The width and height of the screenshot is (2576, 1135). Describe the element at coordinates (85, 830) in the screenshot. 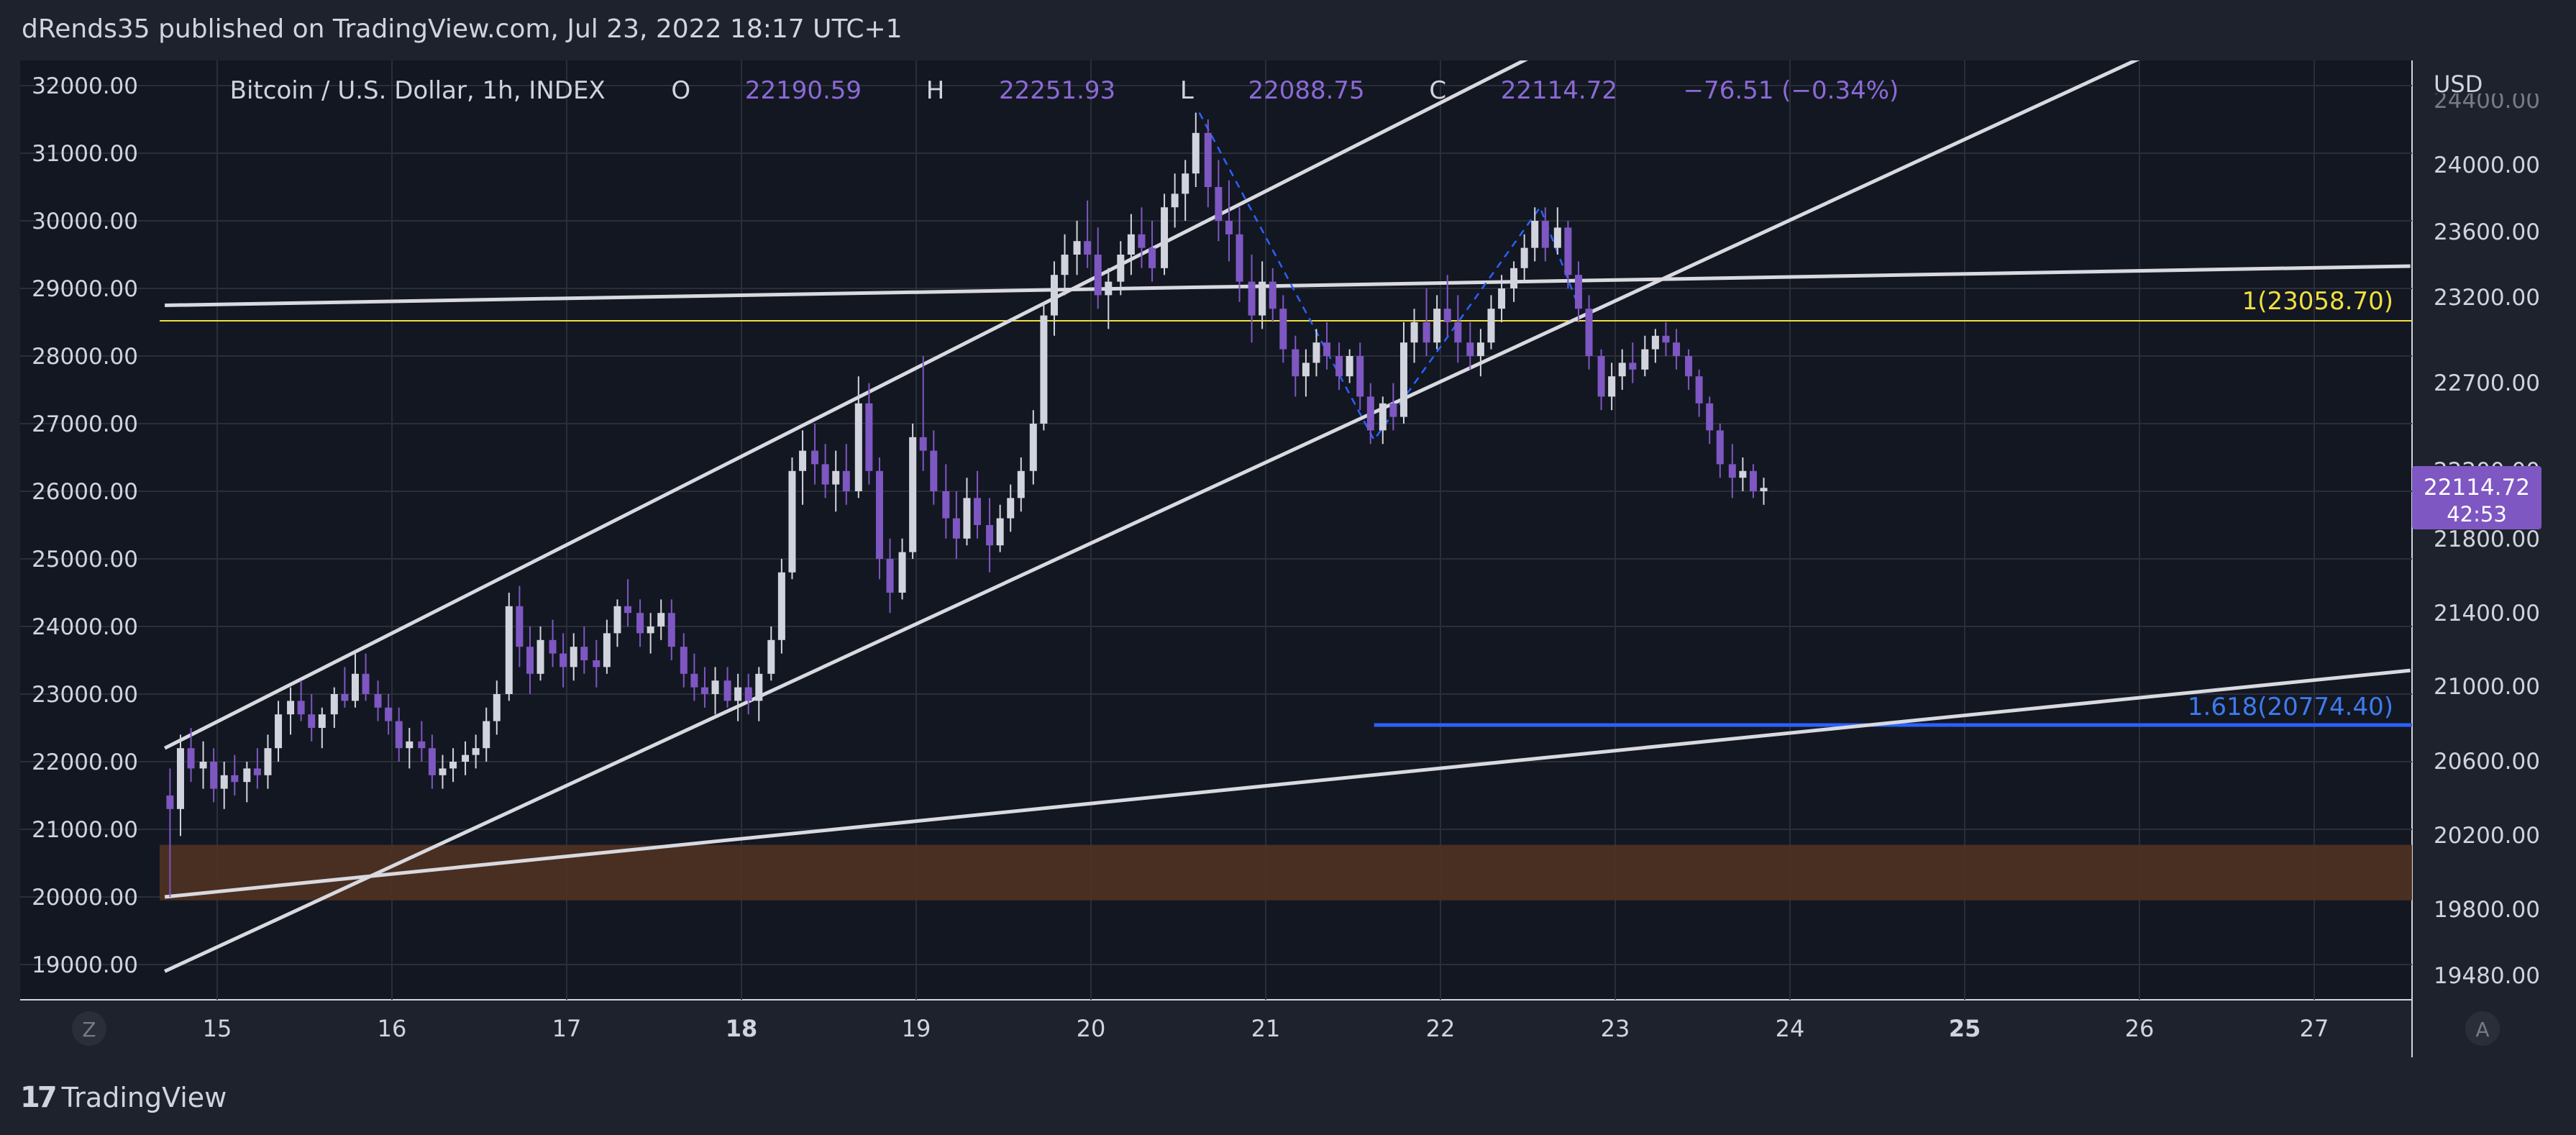

I see `left-axis-tick: 21000.00` at that location.